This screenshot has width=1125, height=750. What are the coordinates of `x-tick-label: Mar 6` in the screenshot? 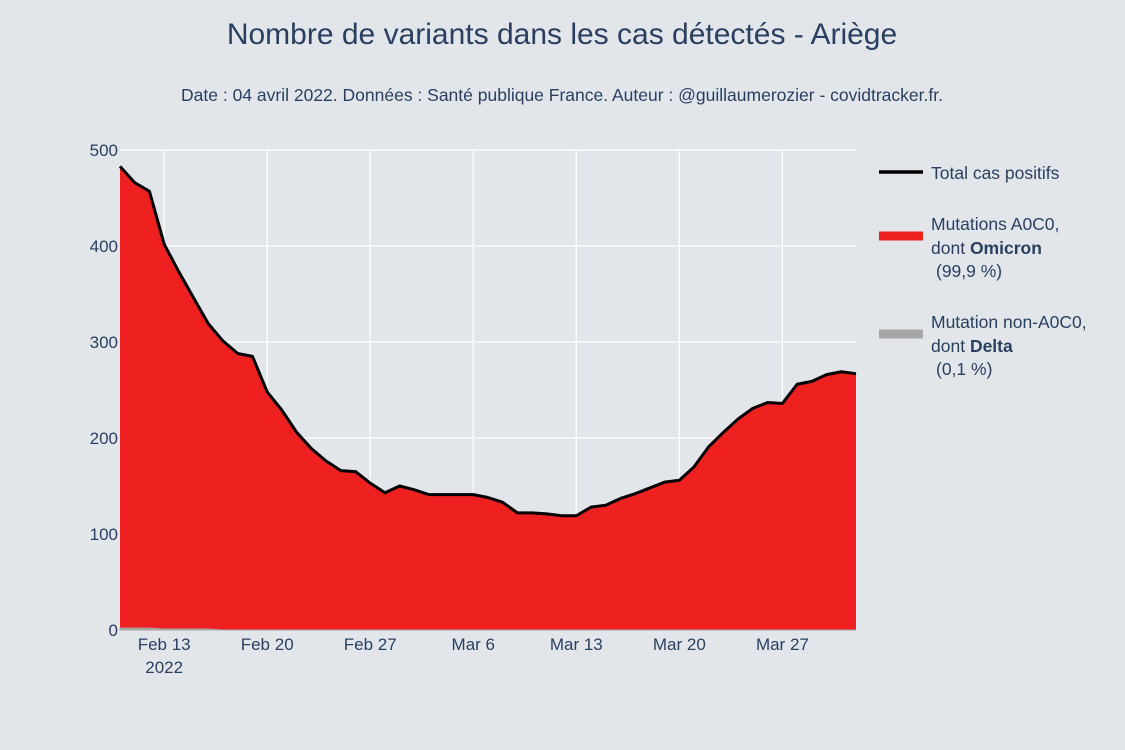 It's located at (473, 644).